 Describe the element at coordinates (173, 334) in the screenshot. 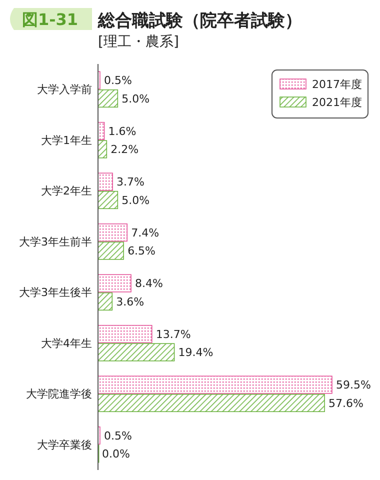

I see `data-label: 13.7%` at that location.